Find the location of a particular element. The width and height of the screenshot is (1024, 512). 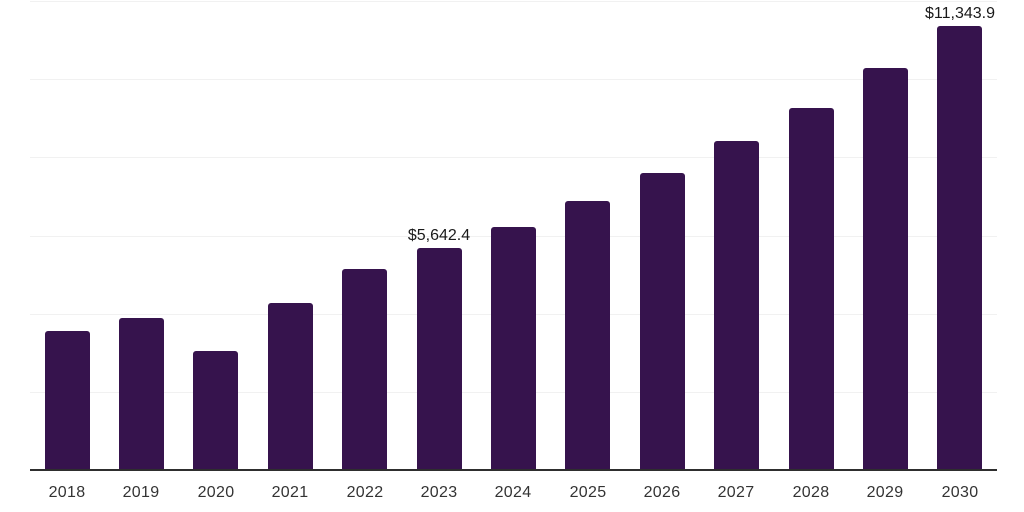

value-label-2023: $5,642.4 is located at coordinates (439, 235).